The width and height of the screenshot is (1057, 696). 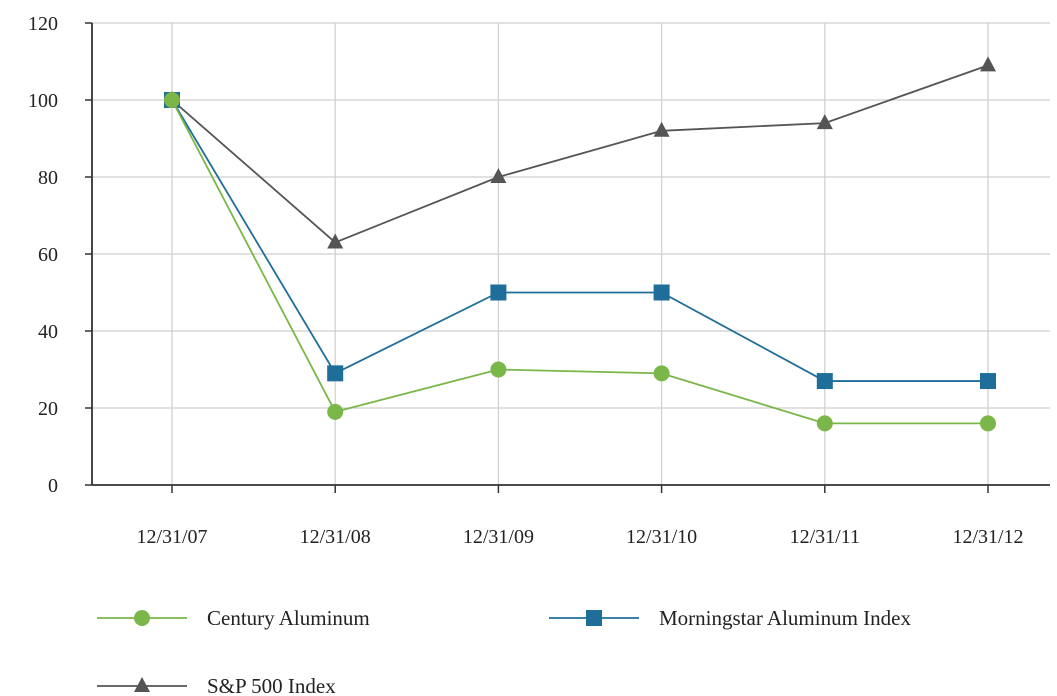 I want to click on legend-item: S&P 500 Index, so click(x=216, y=685).